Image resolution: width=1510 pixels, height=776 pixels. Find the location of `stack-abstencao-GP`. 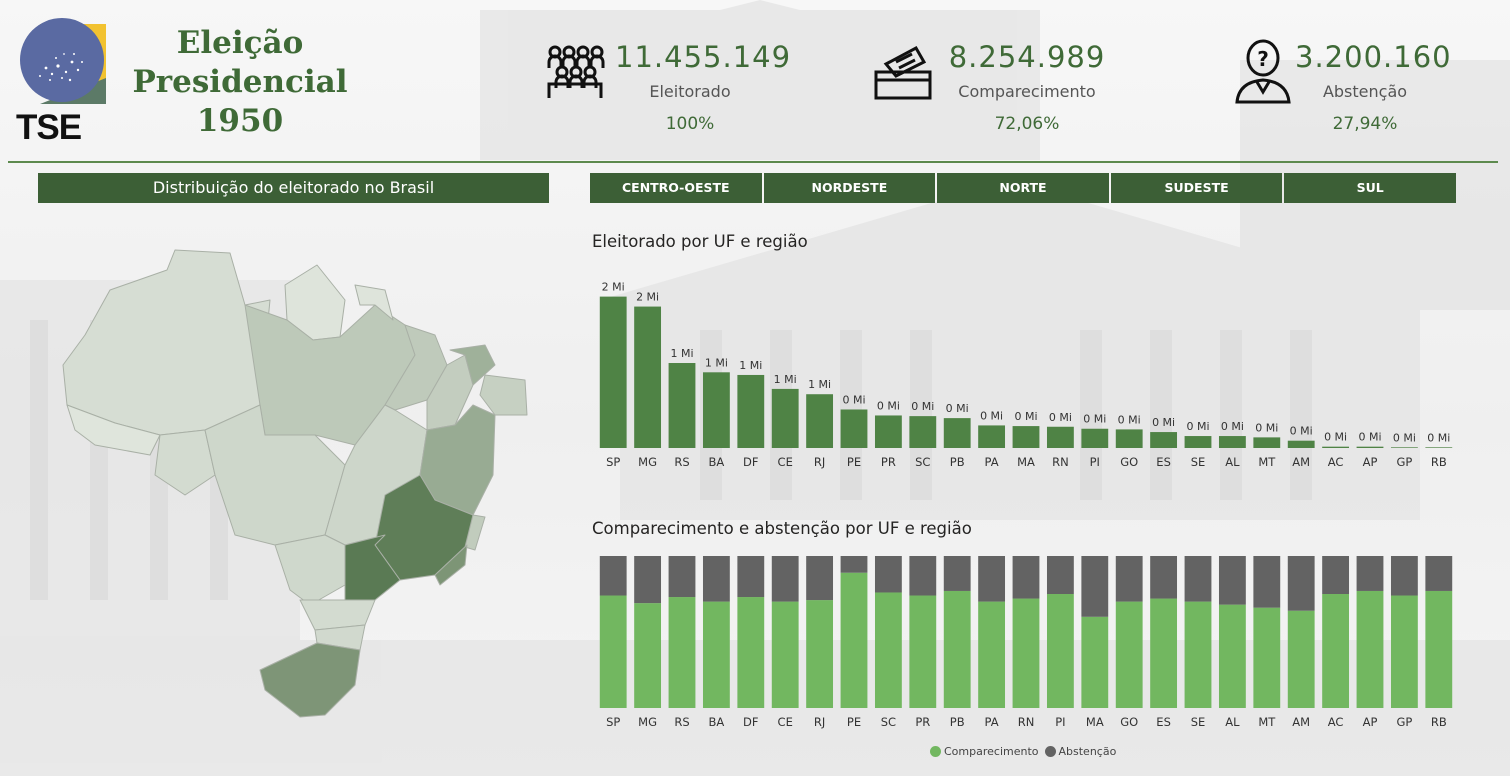

stack-abstencao-GP is located at coordinates (1404, 576).